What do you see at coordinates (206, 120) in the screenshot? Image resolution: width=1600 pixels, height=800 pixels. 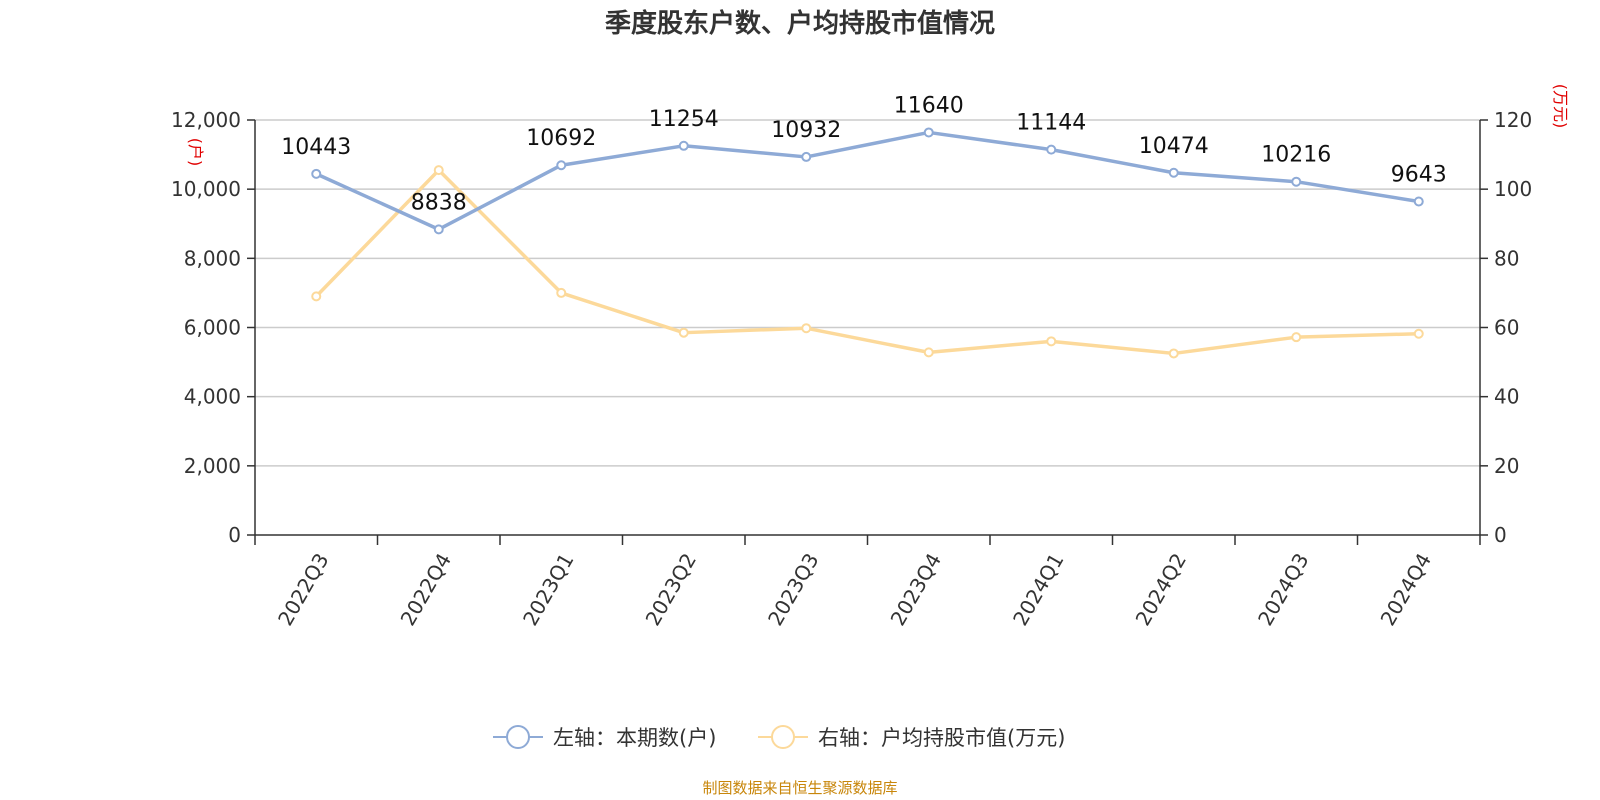 I see `left-axis-tick-label: 12,000` at bounding box center [206, 120].